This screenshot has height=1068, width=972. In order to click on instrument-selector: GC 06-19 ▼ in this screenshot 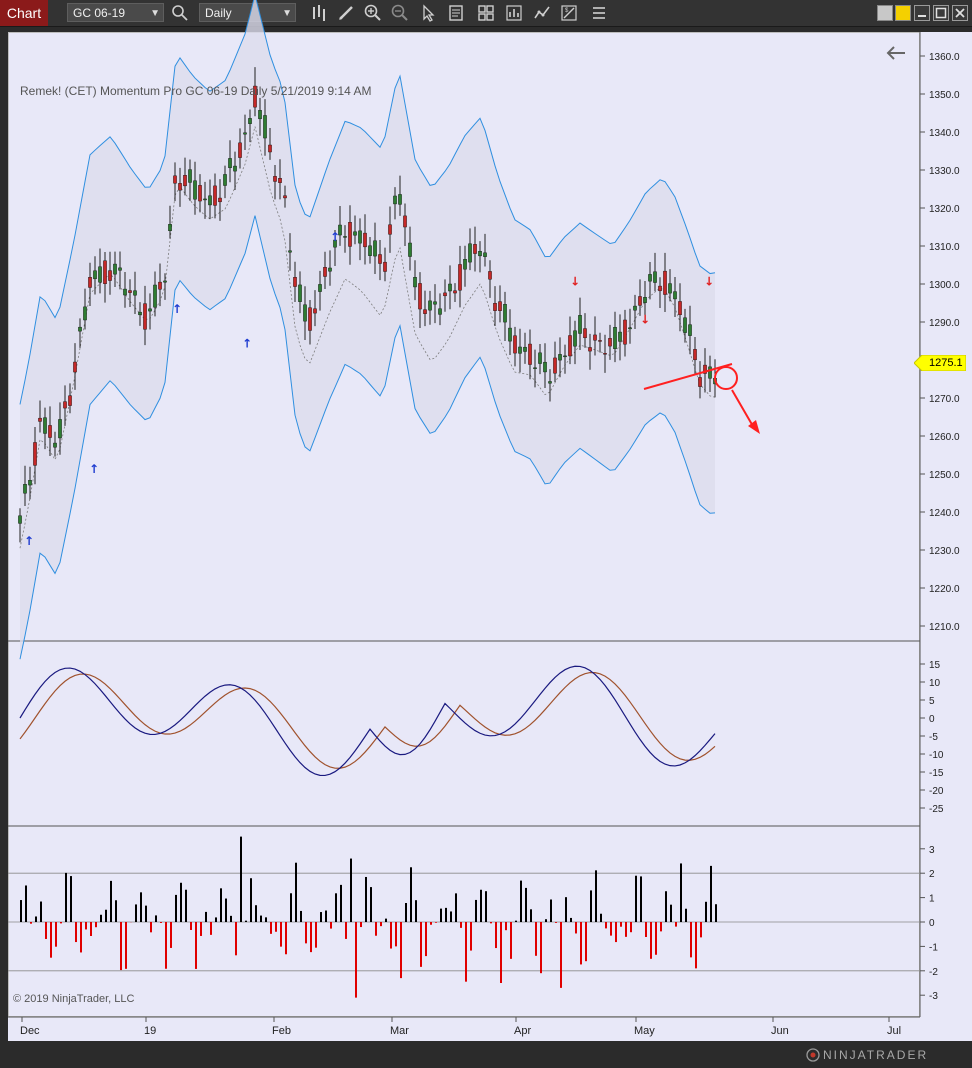, I will do `click(115, 12)`.